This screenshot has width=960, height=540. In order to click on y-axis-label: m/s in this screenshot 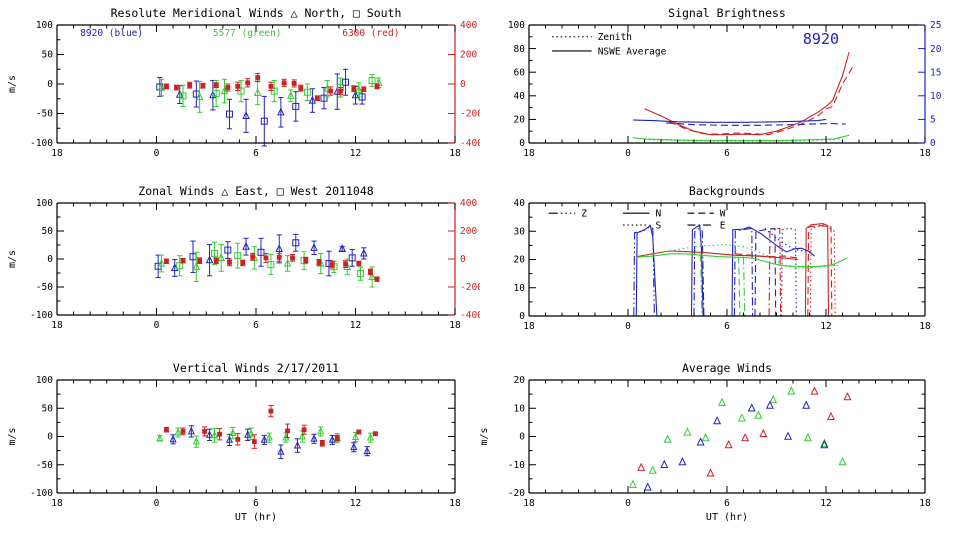, I will do `click(12, 436)`.